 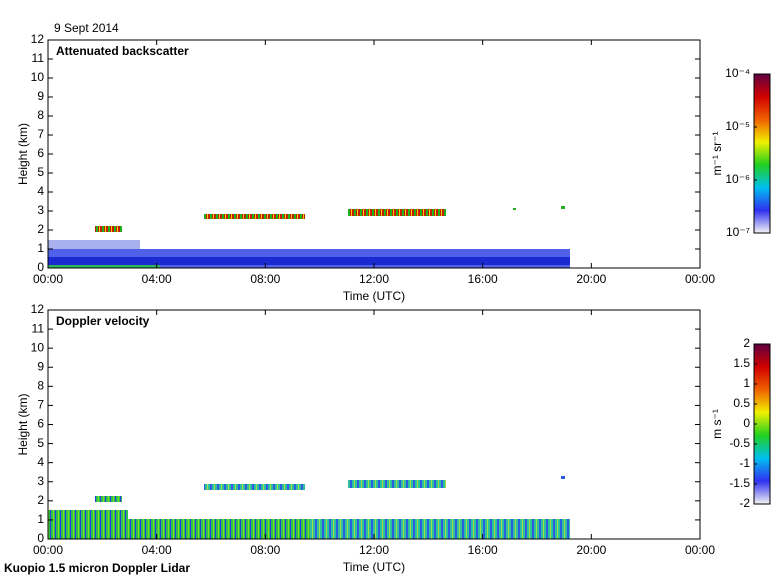 I want to click on date: 9 Sept 2014, so click(x=86, y=28).